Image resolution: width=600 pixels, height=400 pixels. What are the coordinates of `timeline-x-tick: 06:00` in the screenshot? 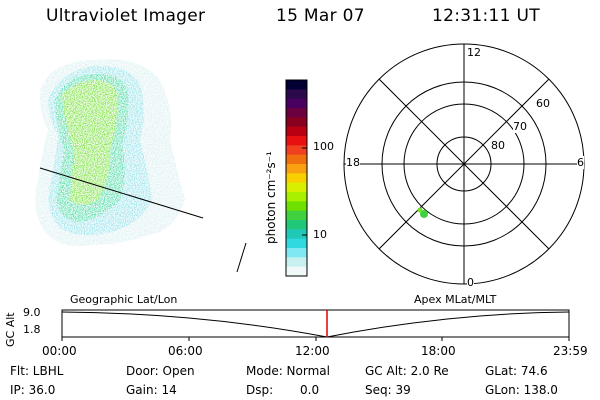 It's located at (185, 351).